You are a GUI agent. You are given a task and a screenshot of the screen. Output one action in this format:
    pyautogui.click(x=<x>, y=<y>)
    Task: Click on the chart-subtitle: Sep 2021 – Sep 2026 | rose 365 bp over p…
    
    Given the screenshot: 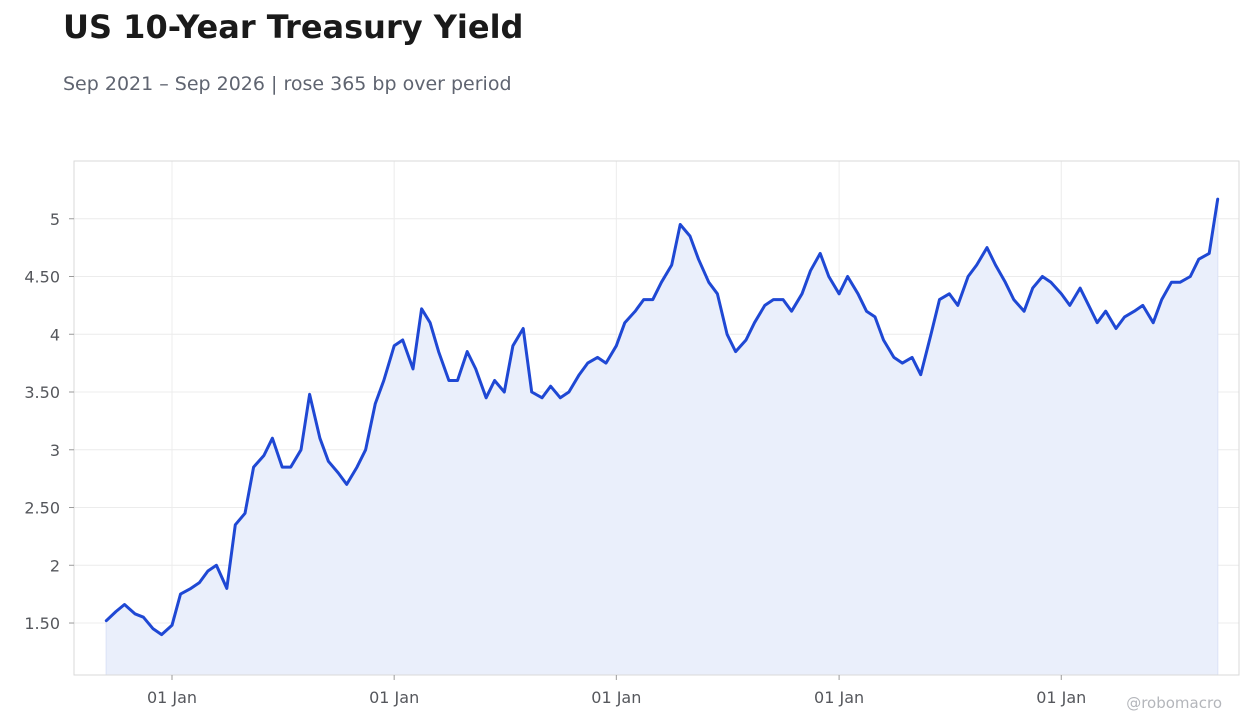 What is the action you would take?
    pyautogui.click(x=287, y=84)
    